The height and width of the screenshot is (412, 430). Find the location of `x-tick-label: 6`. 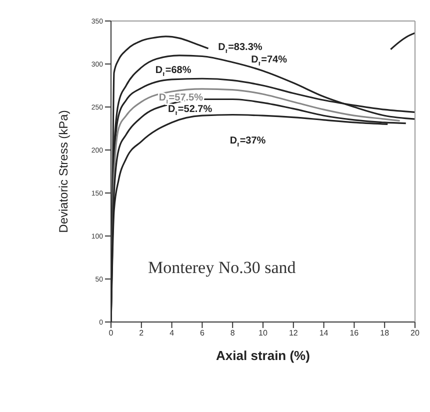

x-tick-label: 6 is located at coordinates (202, 333).